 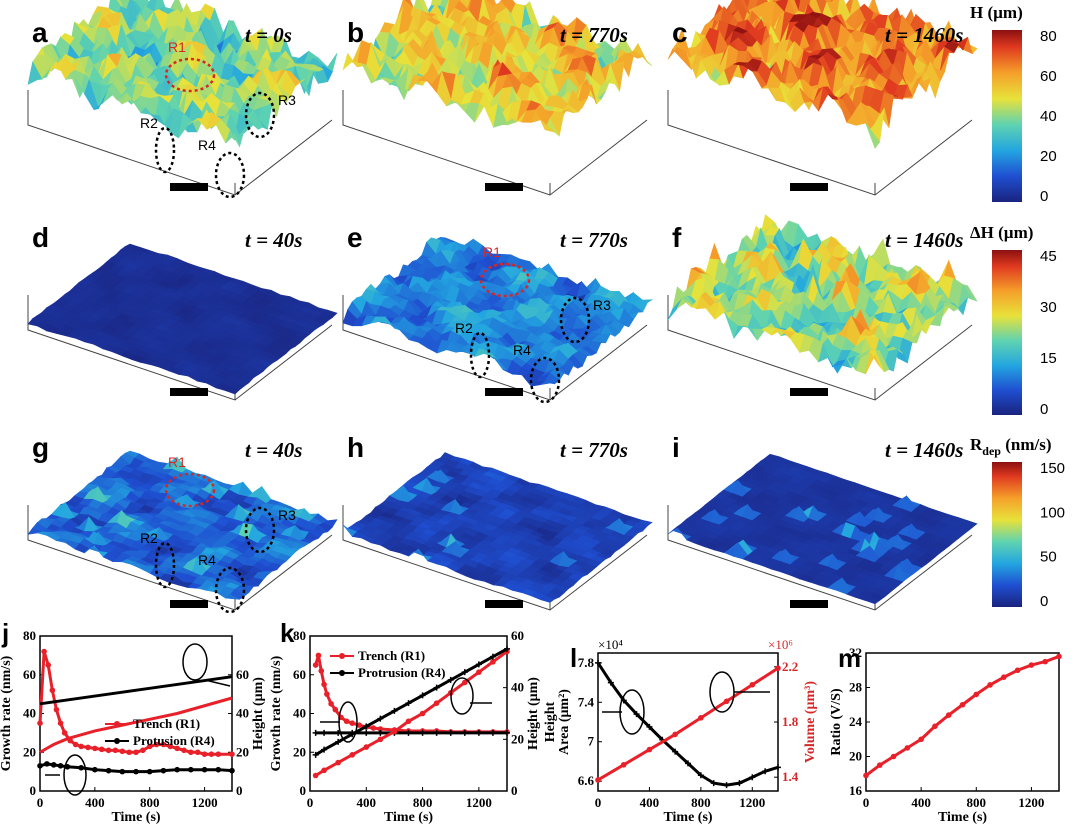 What do you see at coordinates (836, 722) in the screenshot?
I see `y-axis-label: Ratio (V/S)` at bounding box center [836, 722].